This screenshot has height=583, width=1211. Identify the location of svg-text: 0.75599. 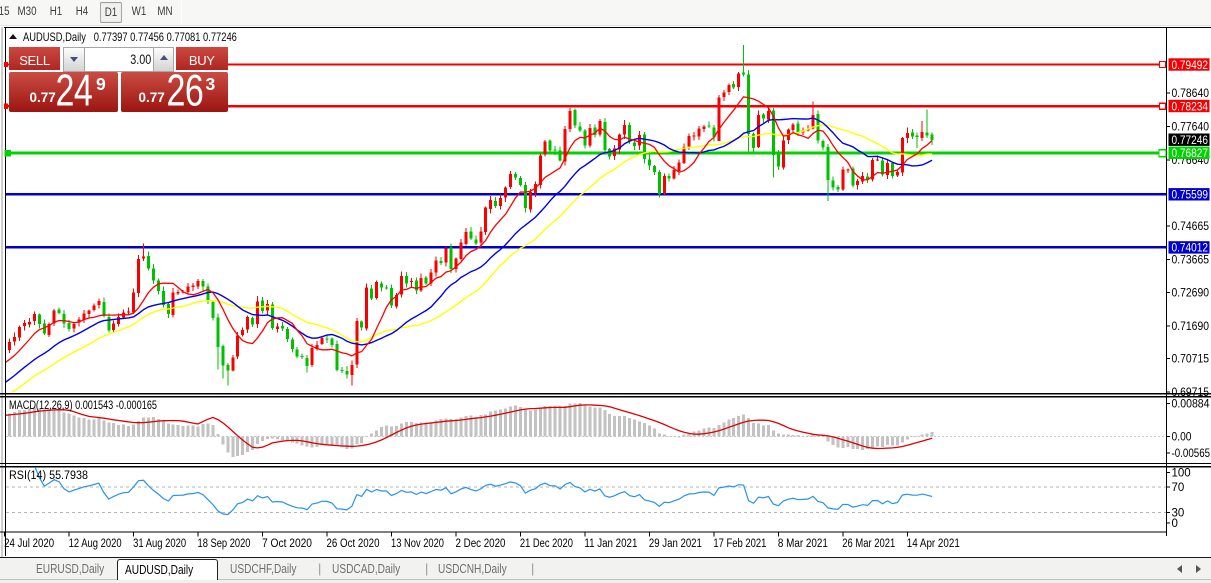
(1190, 196).